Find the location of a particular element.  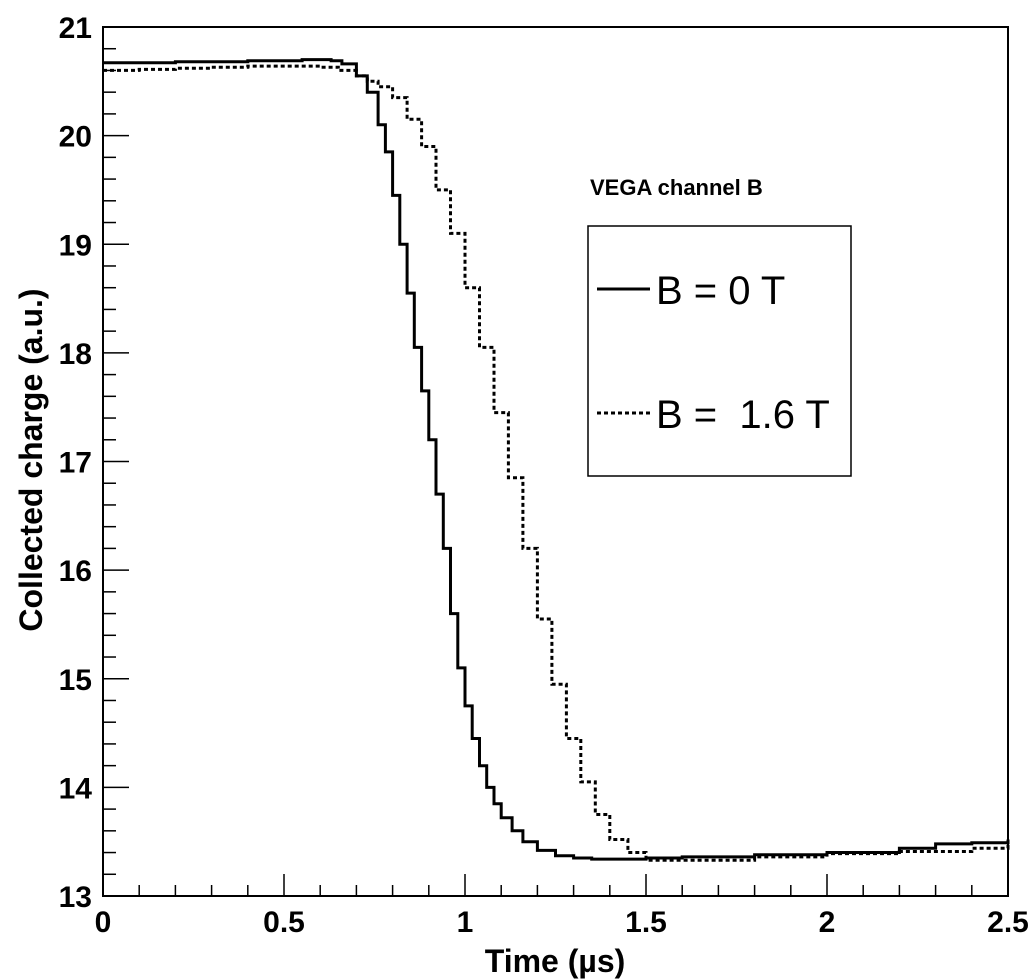

x-tick-label: 2.5 is located at coordinates (1008, 922).